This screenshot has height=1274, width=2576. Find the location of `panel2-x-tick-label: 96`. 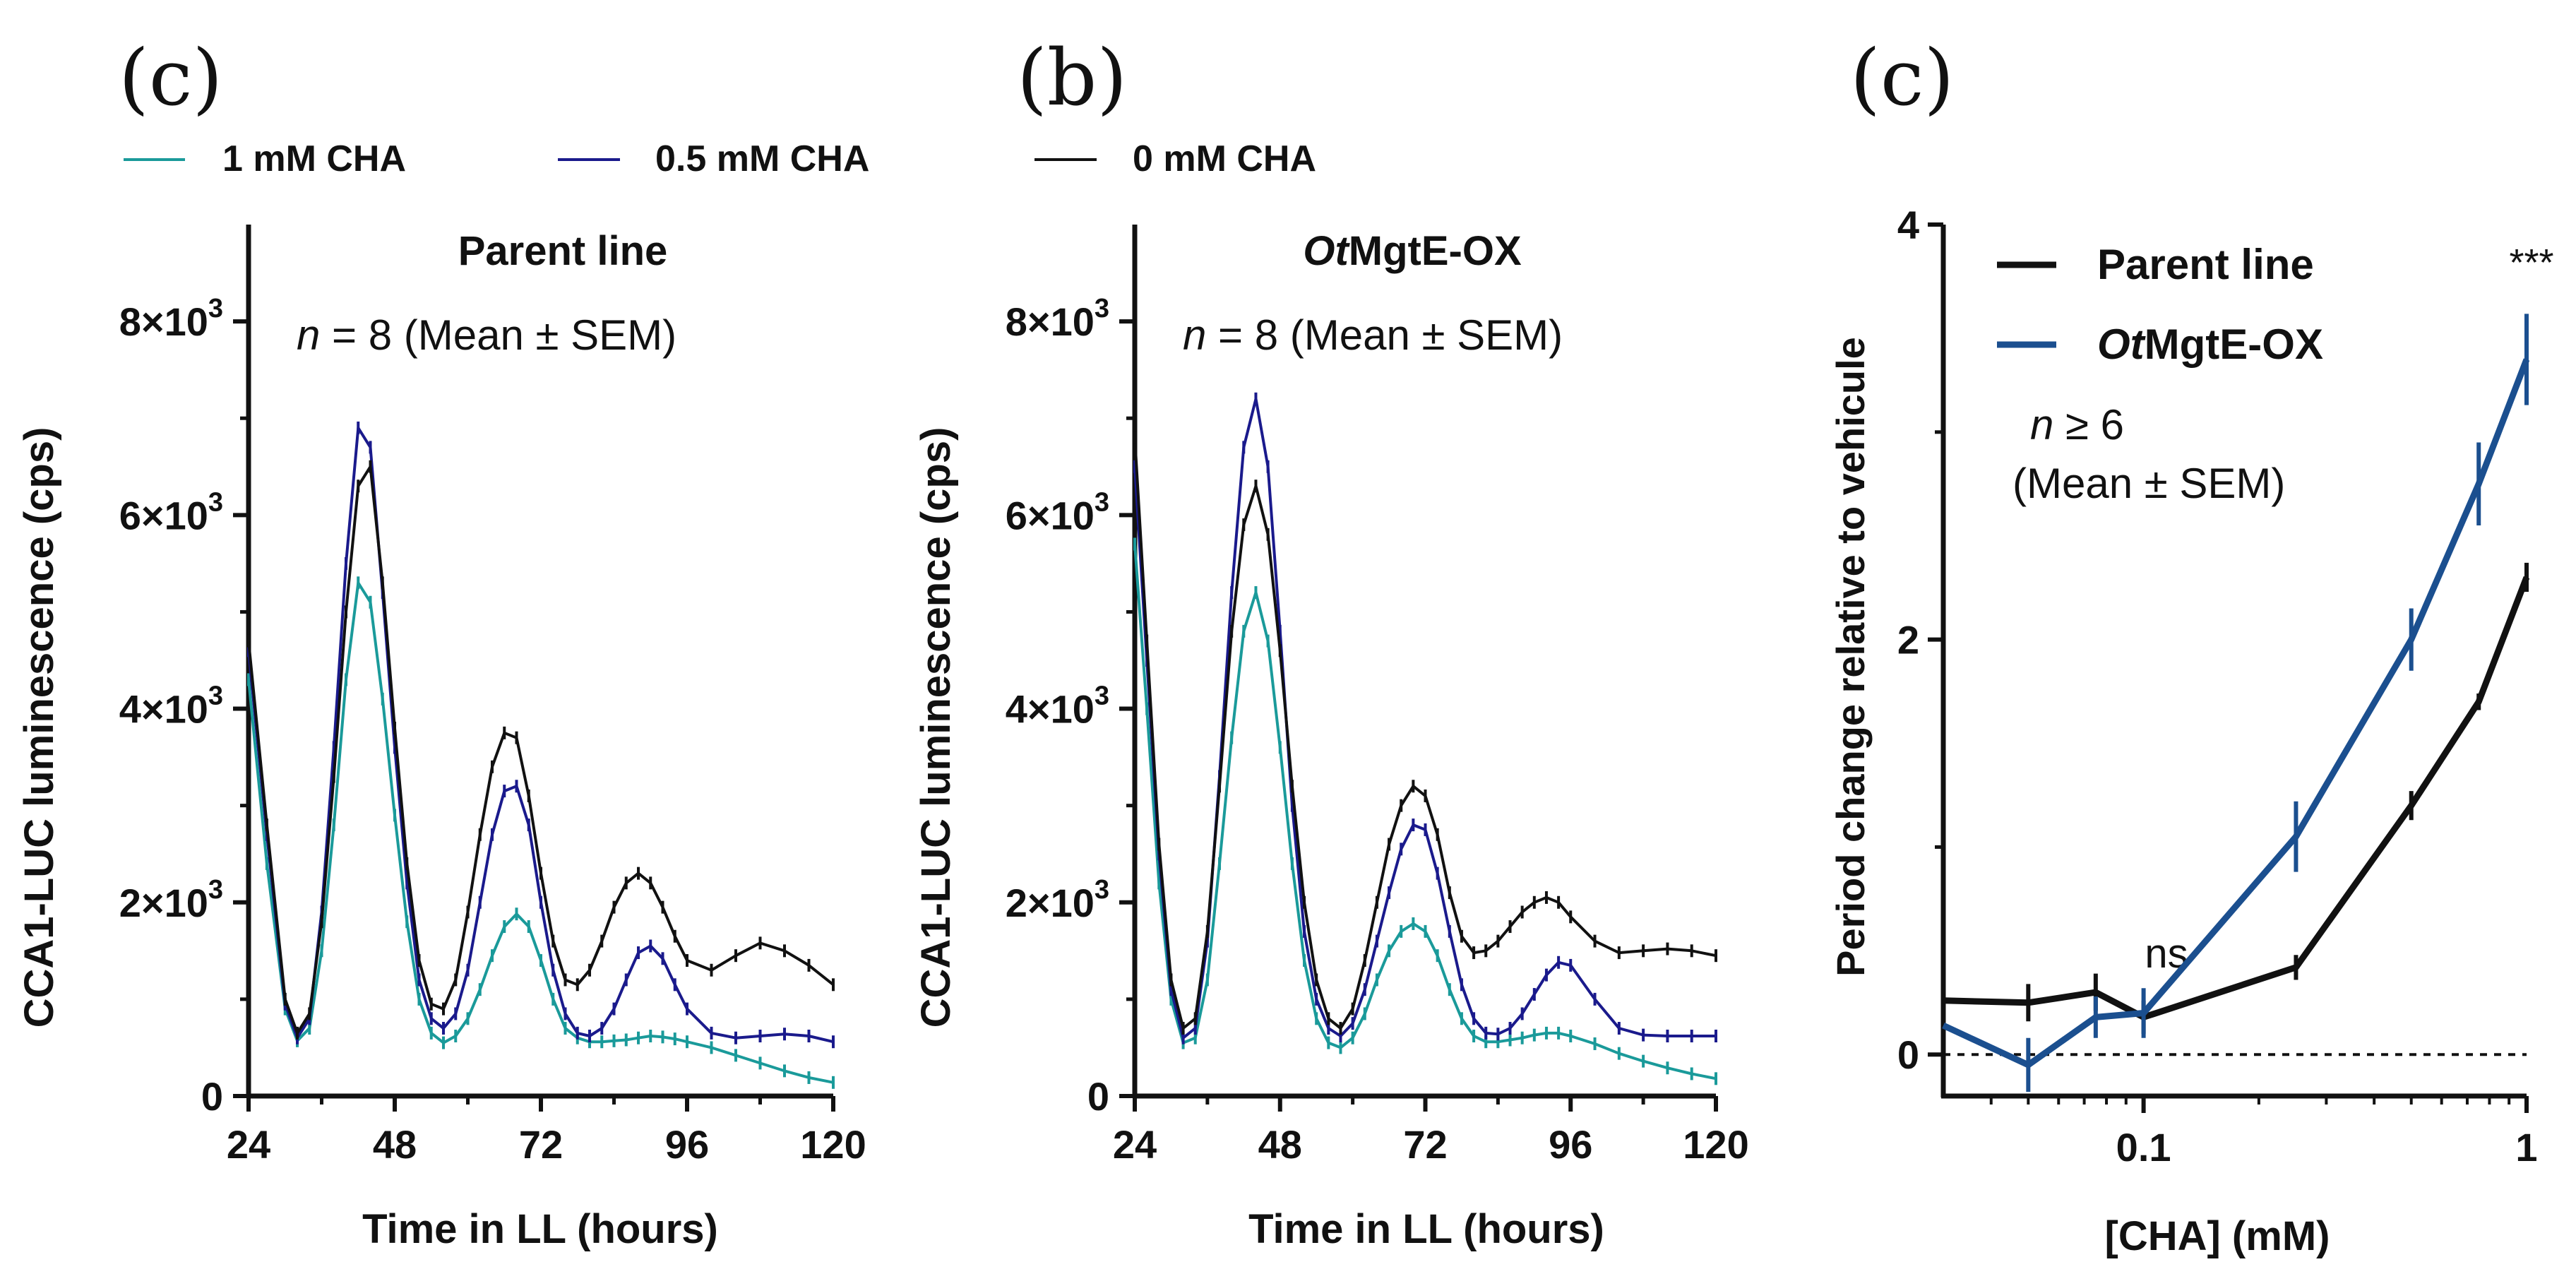

panel2-x-tick-label: 96 is located at coordinates (1570, 1144).